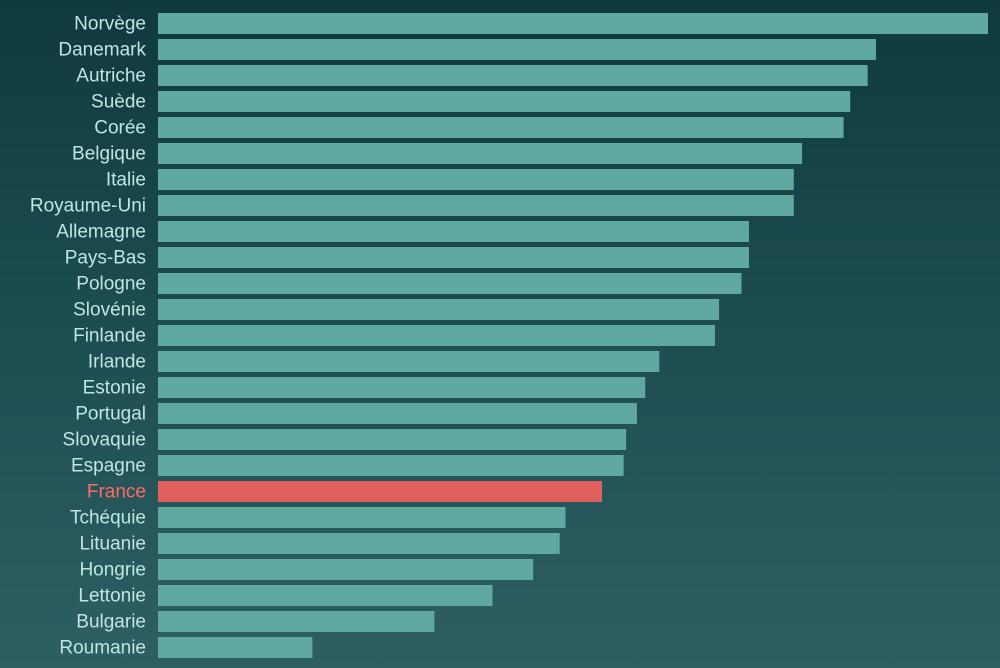 This screenshot has height=668, width=1000. Describe the element at coordinates (120, 128) in the screenshot. I see `category-label-coree: Corée` at that location.